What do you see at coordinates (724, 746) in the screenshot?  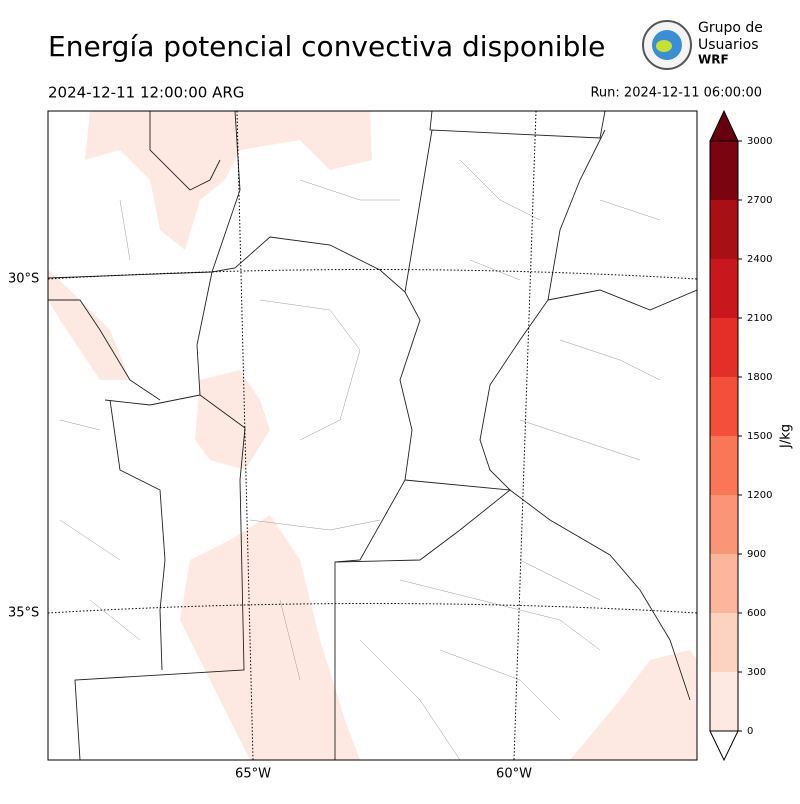 I see `colorbar-under` at bounding box center [724, 746].